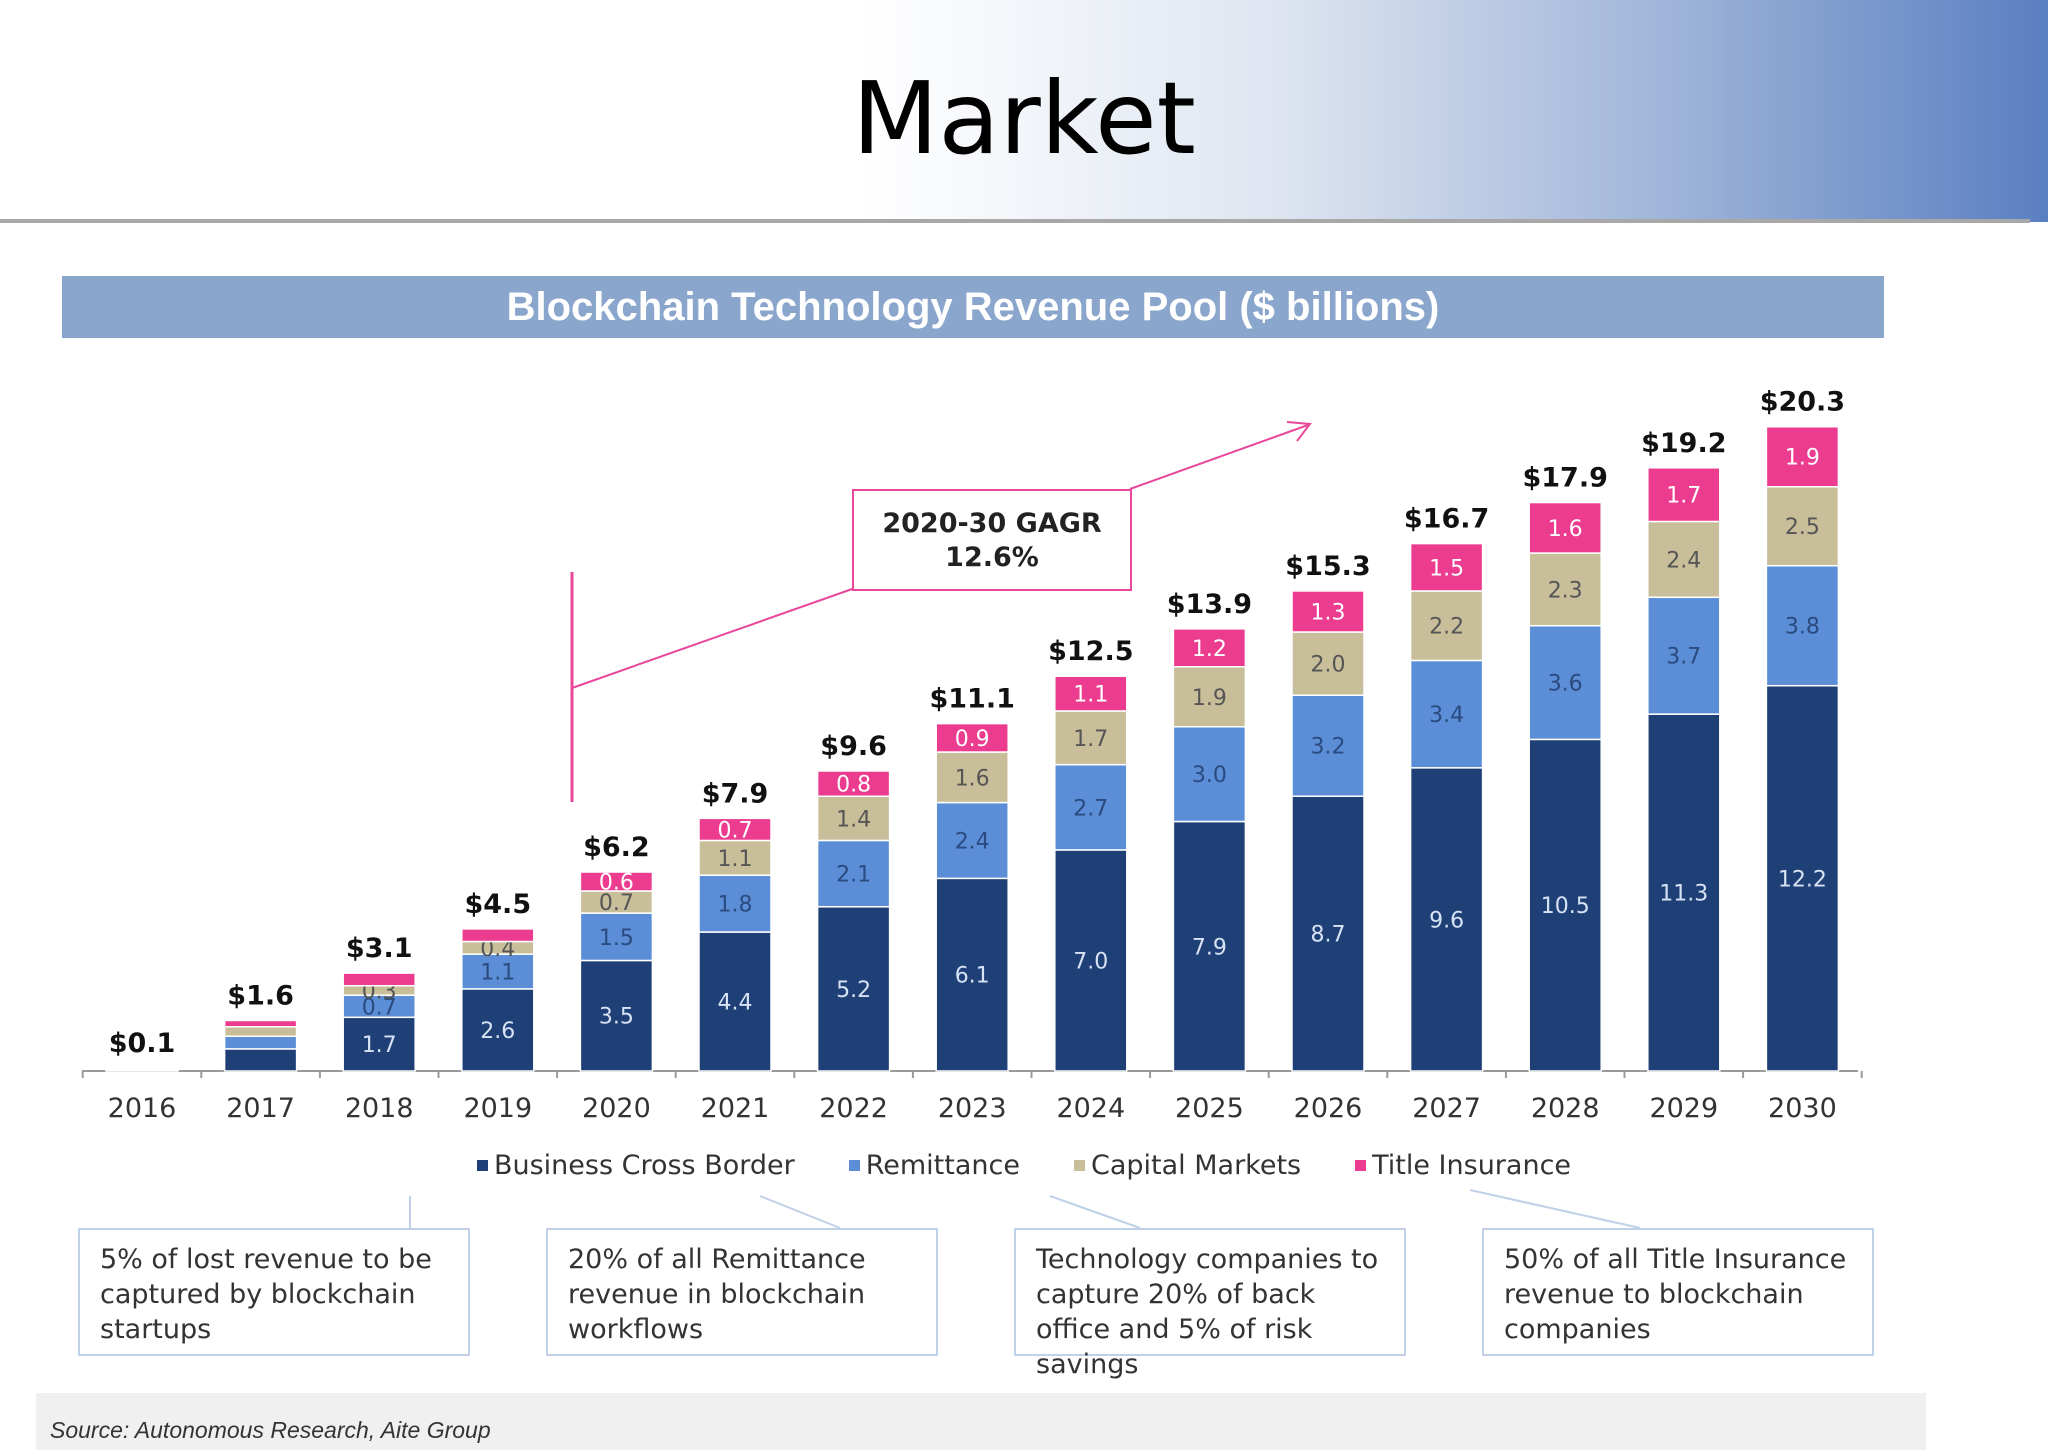  Describe the element at coordinates (1328, 747) in the screenshot. I see `data-label: 3.2` at that location.